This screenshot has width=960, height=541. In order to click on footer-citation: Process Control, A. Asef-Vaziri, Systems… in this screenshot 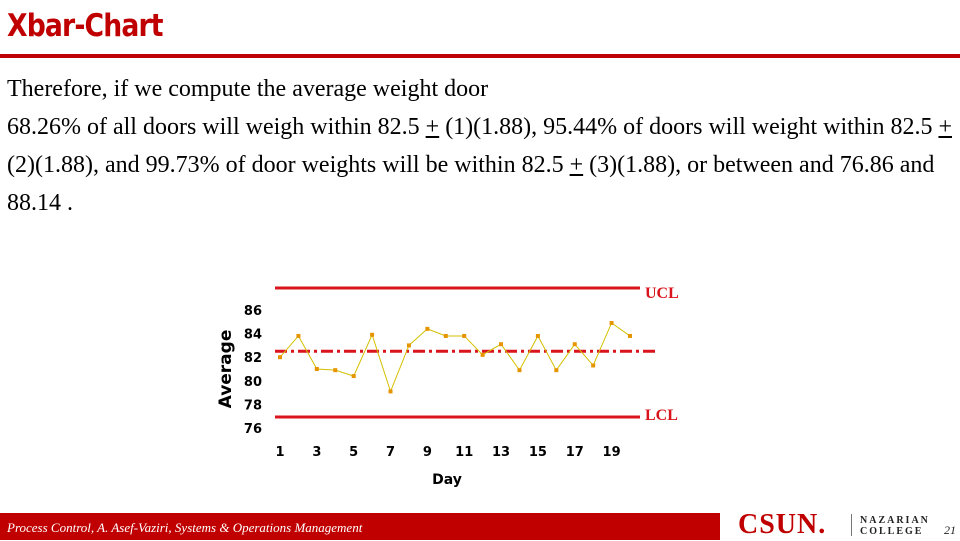, I will do `click(185, 527)`.